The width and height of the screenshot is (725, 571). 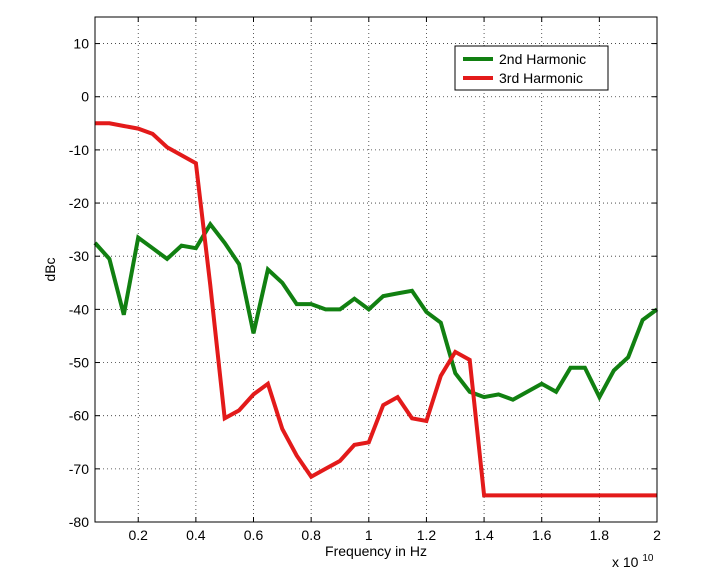 I want to click on y-tick-label: 0, so click(x=85, y=97).